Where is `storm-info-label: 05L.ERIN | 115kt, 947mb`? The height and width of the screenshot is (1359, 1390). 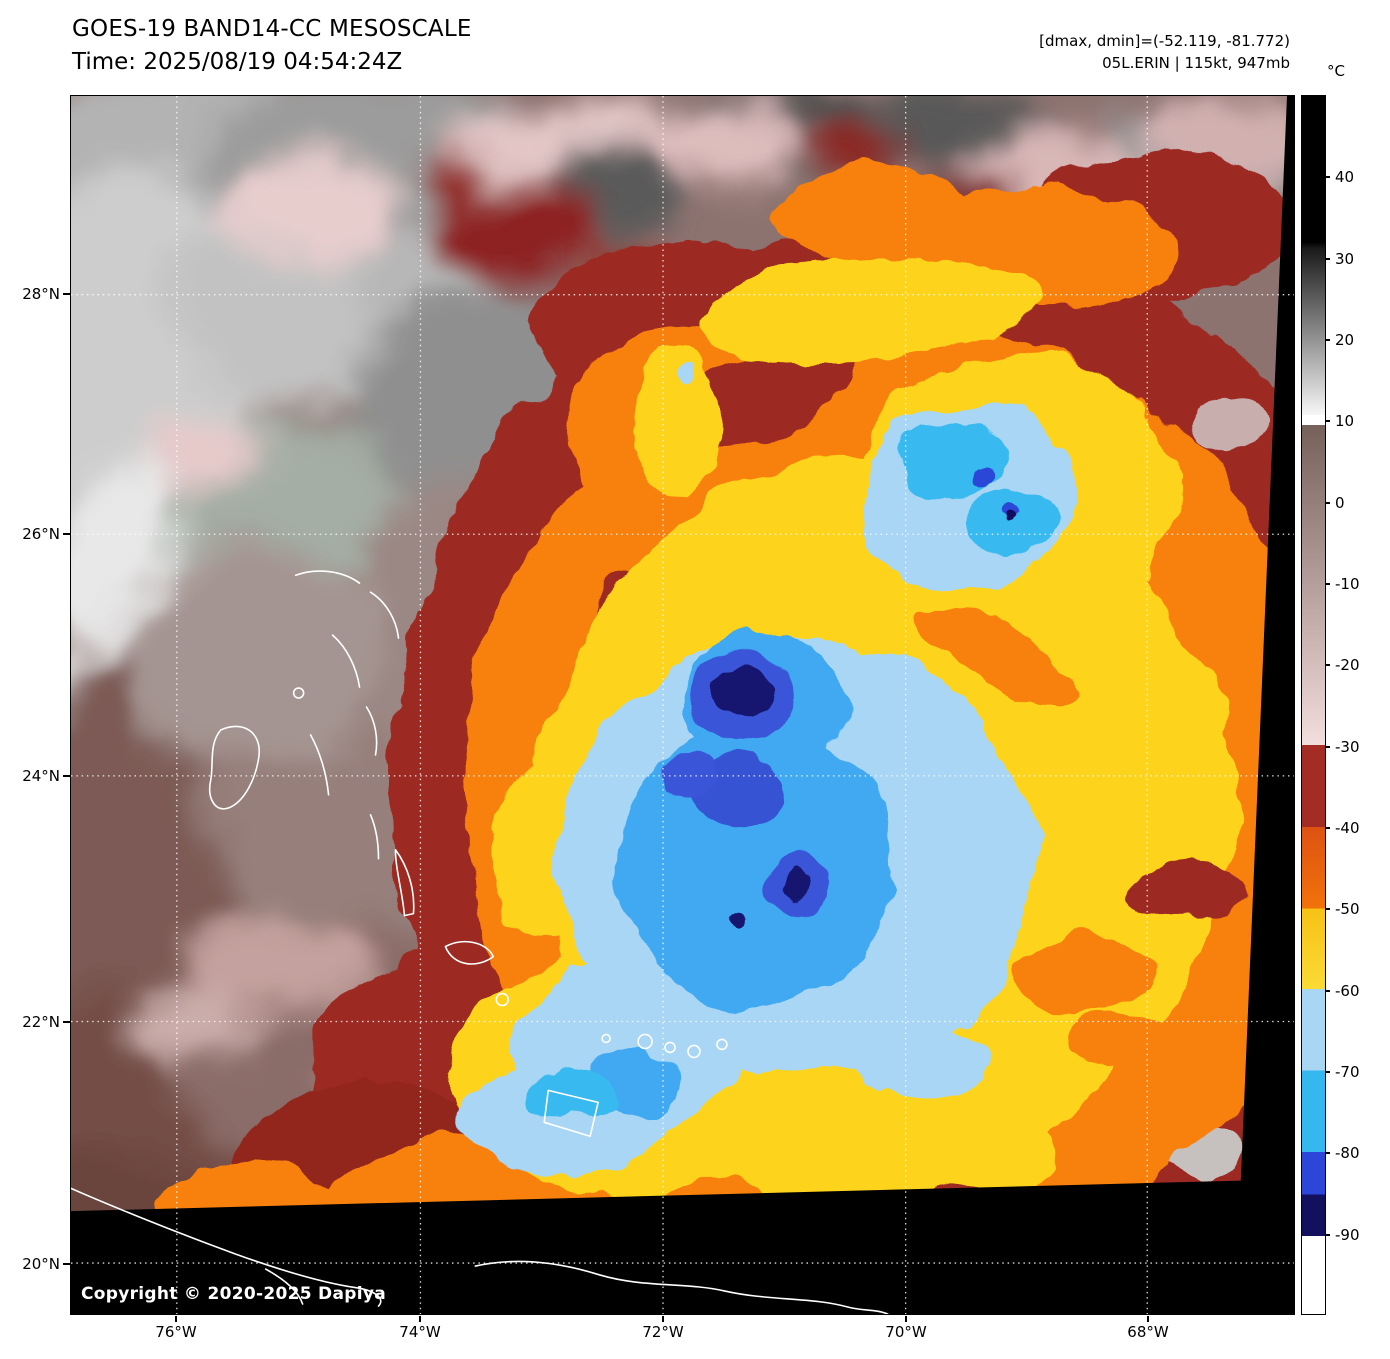 storm-info-label: 05L.ERIN | 115kt, 947mb is located at coordinates (1196, 63).